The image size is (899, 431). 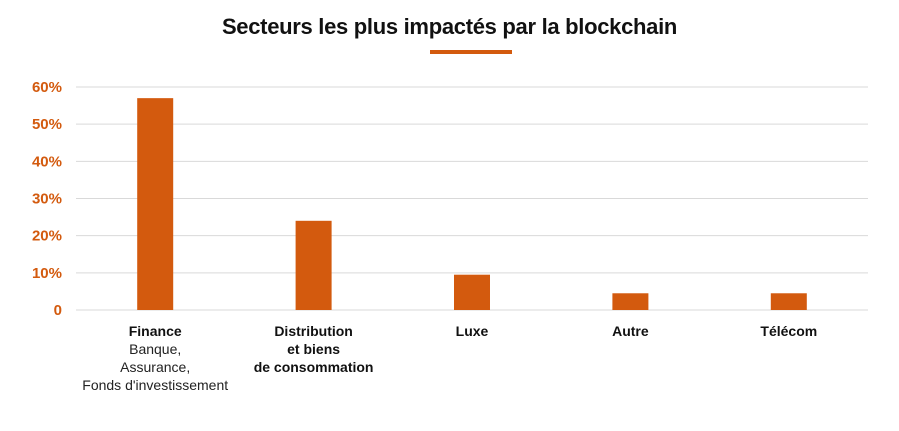 I want to click on x-category-label: et biens, so click(x=313, y=349).